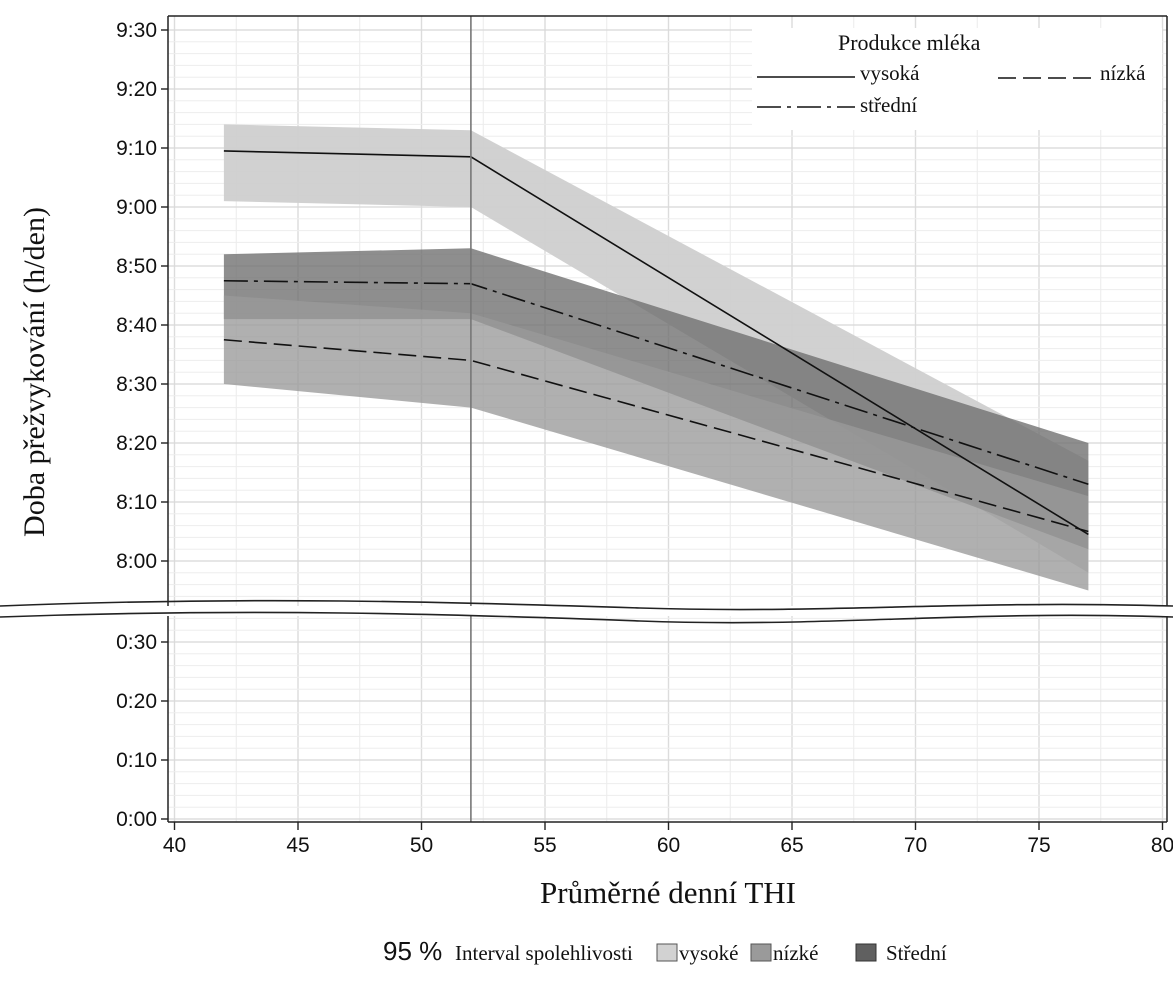 This screenshot has width=1173, height=981. I want to click on y-tick-label: 9:20, so click(136, 89).